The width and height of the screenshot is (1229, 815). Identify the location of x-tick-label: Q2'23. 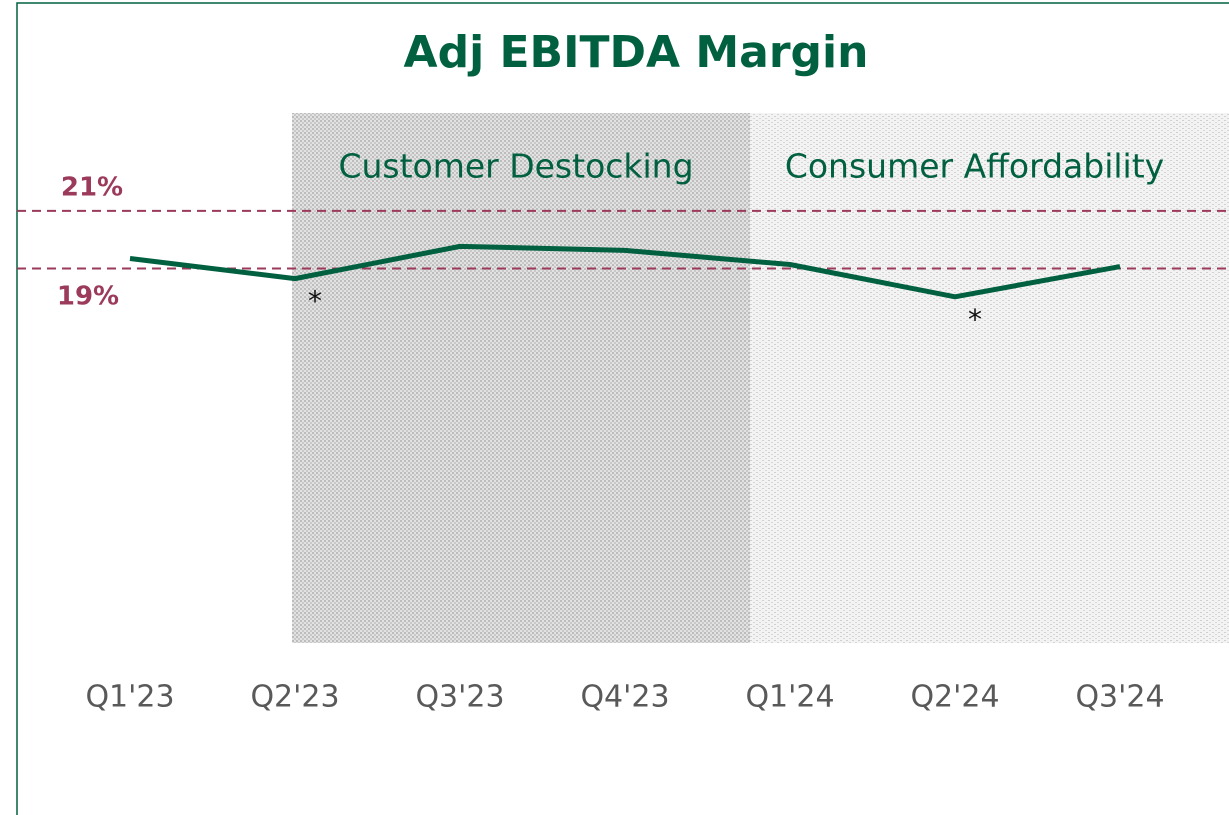
(294, 697).